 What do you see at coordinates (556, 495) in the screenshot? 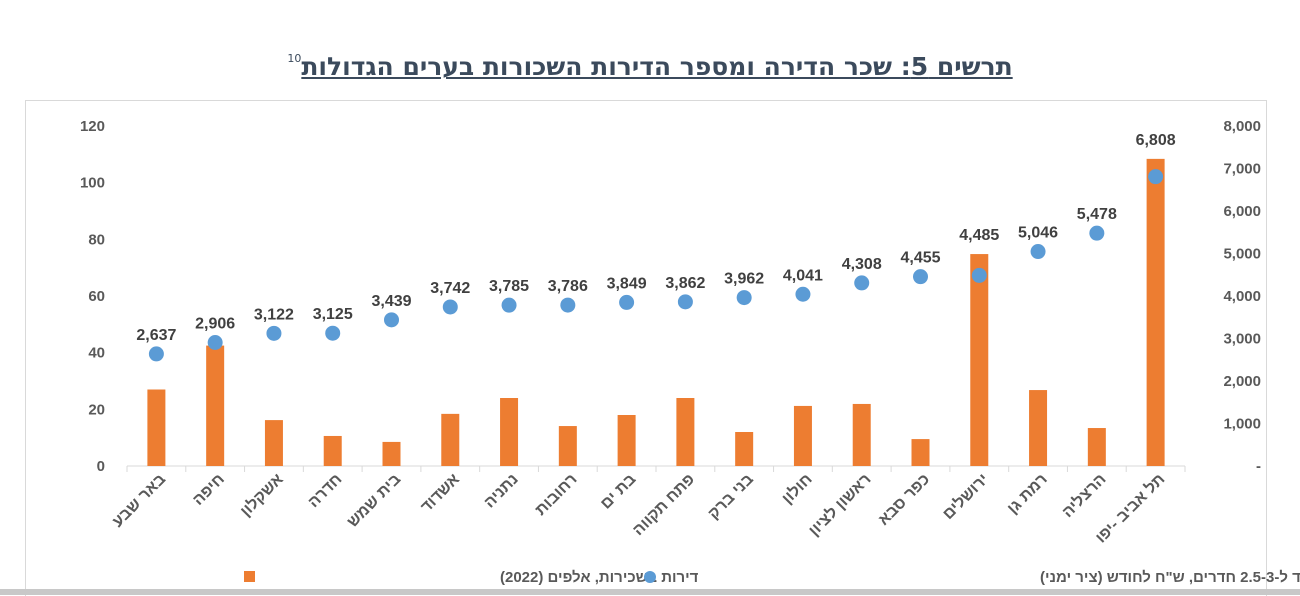
I see `x-axis-label: רחובות` at bounding box center [556, 495].